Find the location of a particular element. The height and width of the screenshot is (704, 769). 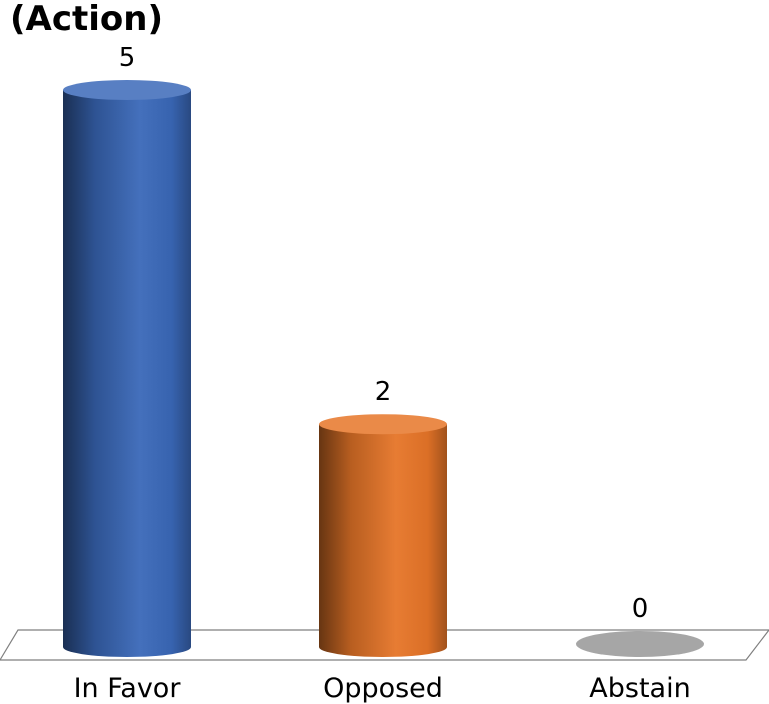

chart-title: (Action) is located at coordinates (87, 19).